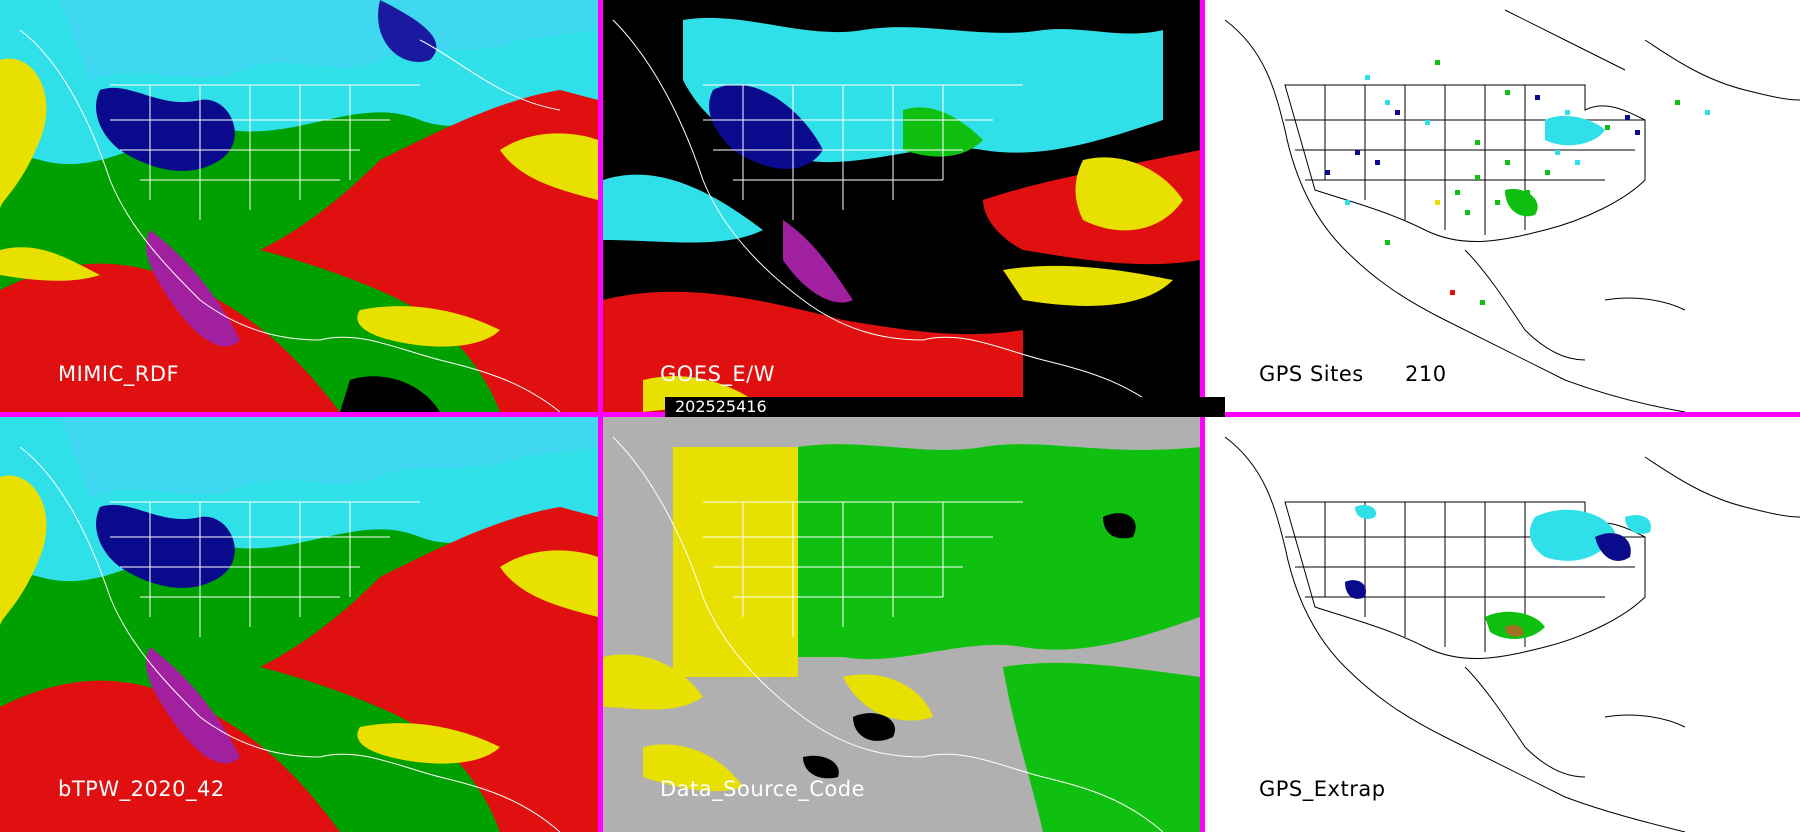 The width and height of the screenshot is (1800, 832). What do you see at coordinates (763, 789) in the screenshot?
I see `panel-label: Data_Source_Code` at bounding box center [763, 789].